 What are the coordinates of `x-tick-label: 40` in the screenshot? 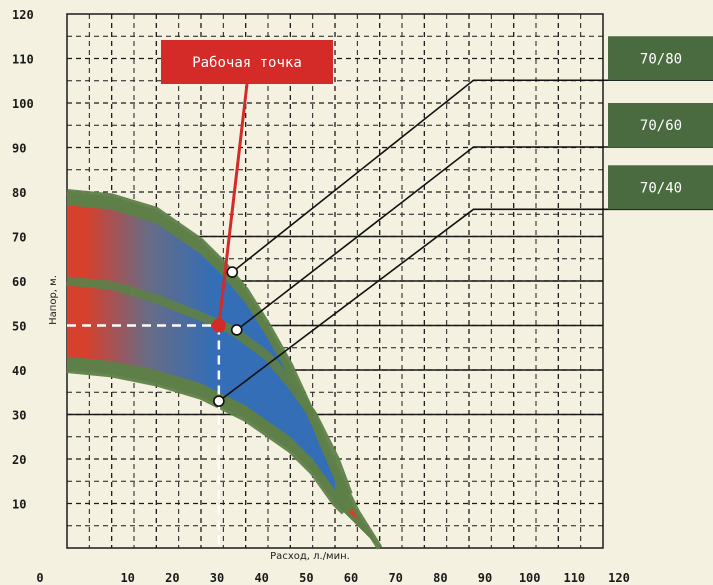 It's located at (261, 578).